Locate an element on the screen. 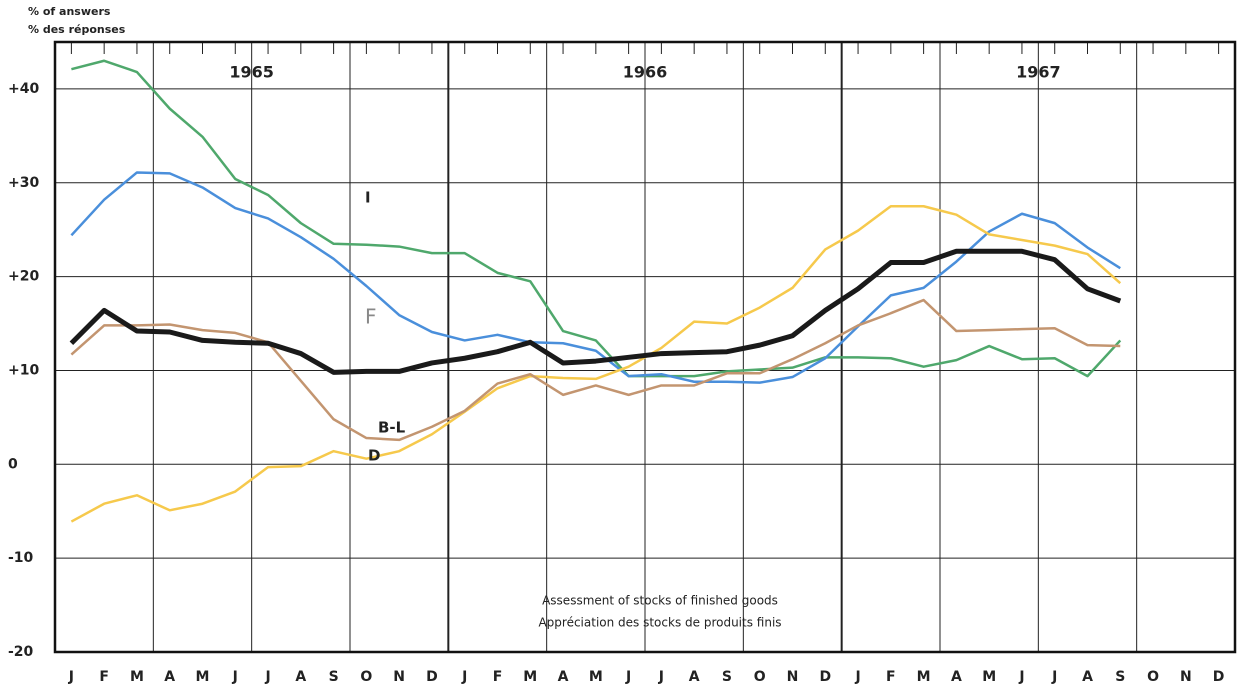 This screenshot has width=1249, height=695. year-label: 1965 is located at coordinates (251, 72).